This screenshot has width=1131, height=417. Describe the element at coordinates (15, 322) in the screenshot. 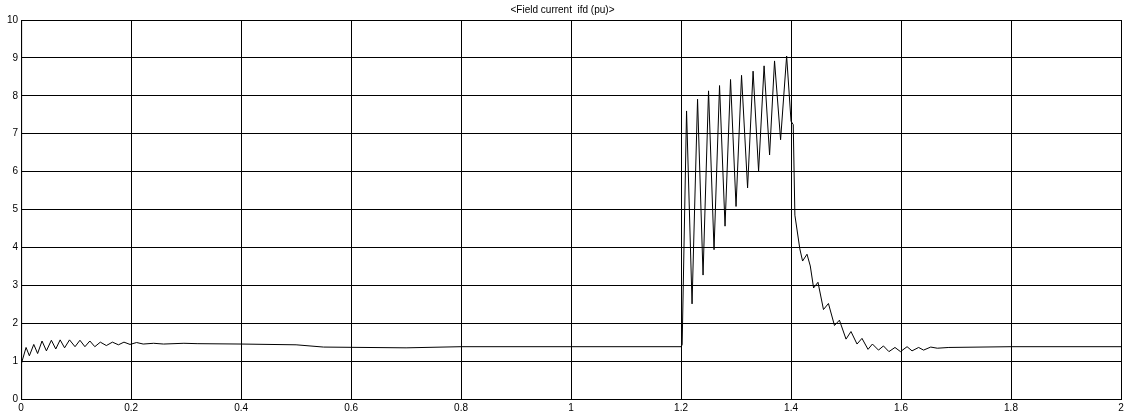

I see `y-tick-label: 2` at that location.